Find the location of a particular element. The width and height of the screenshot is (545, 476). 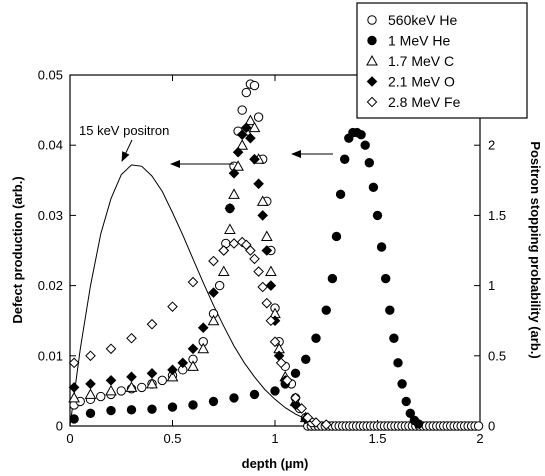

y2-tick-label: 2 is located at coordinates (491, 145).